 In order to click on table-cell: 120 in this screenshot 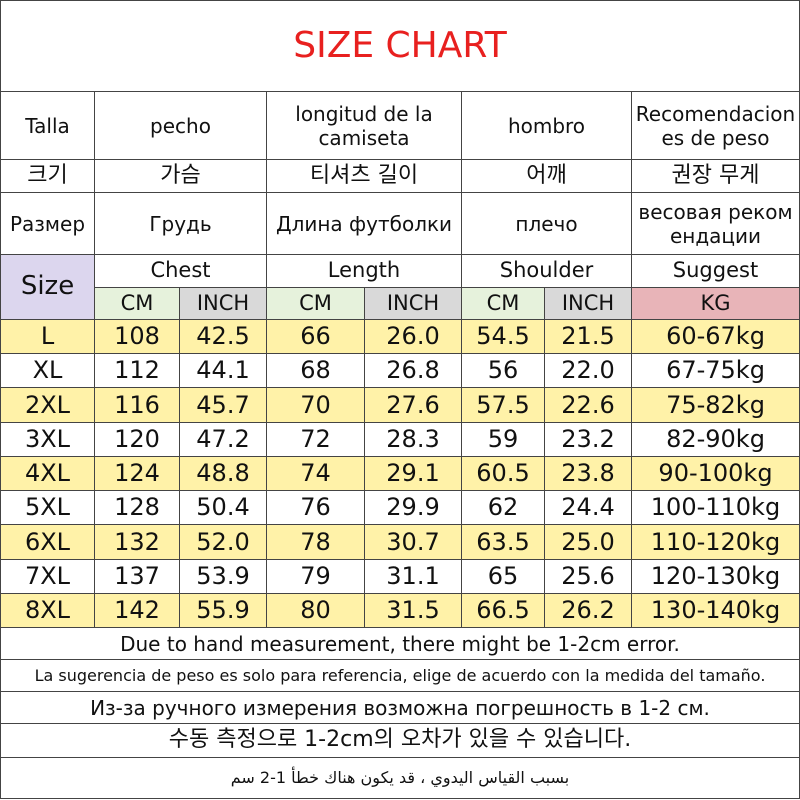, I will do `click(137, 439)`.